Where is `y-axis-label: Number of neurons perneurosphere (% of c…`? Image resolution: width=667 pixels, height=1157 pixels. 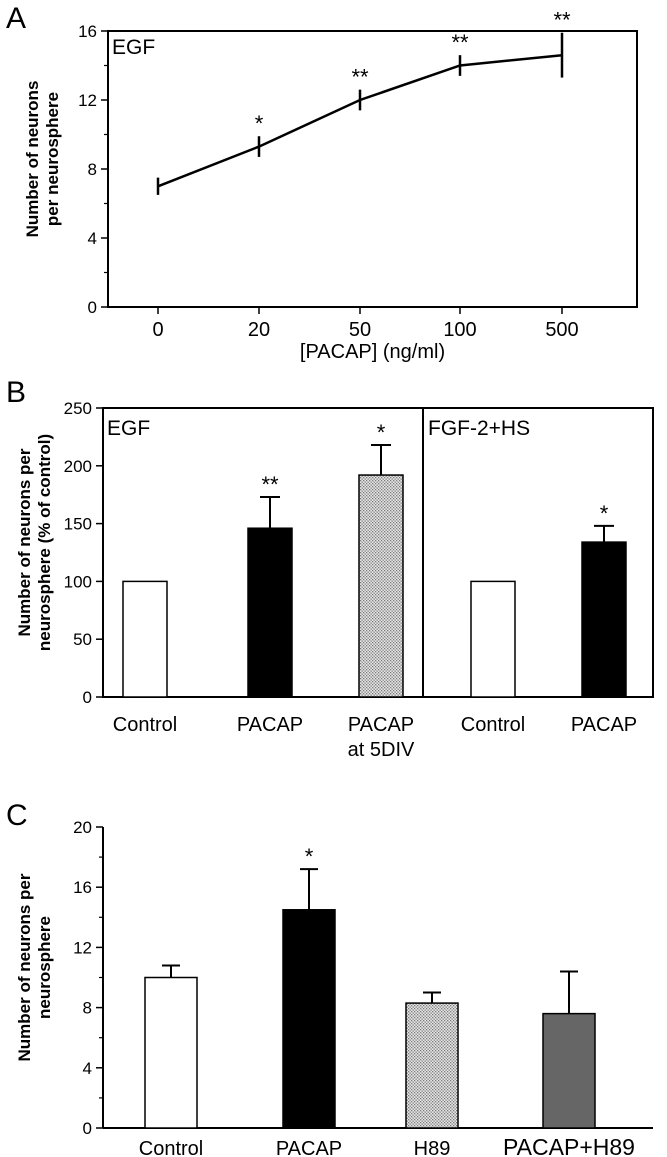
y-axis-label: Number of neurons perneurosphere (% of c… is located at coordinates (34, 542).